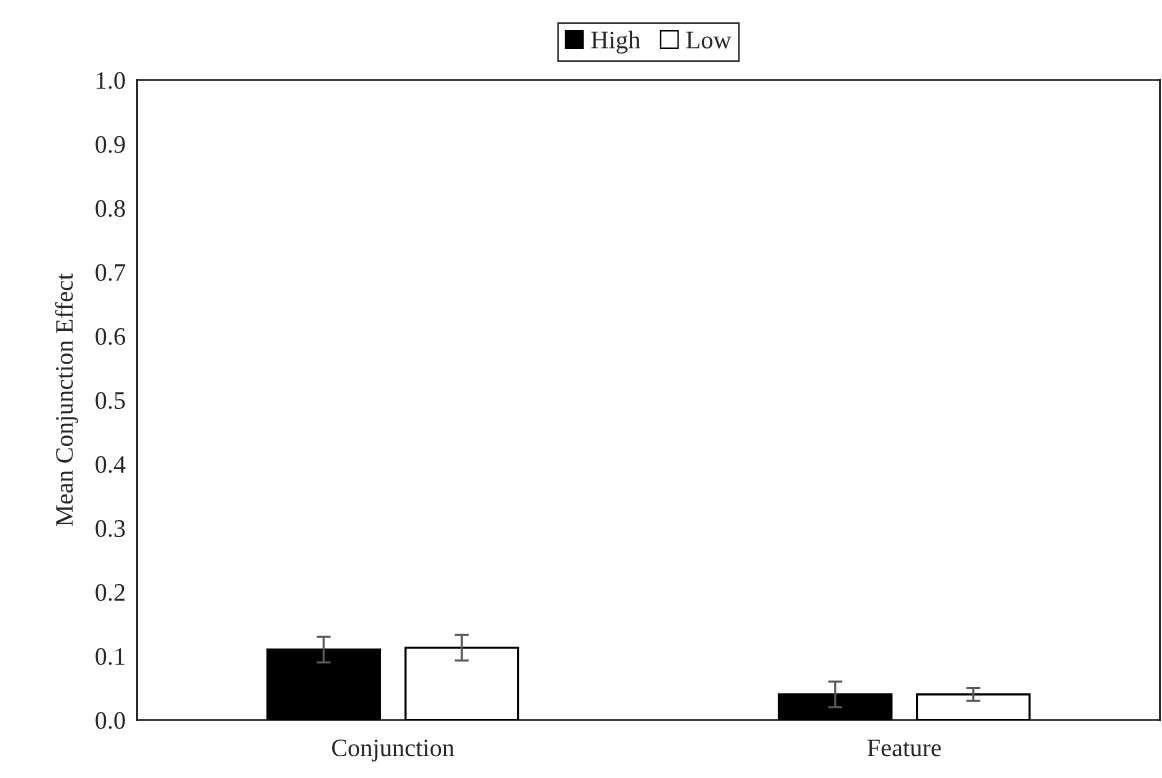  Describe the element at coordinates (110, 465) in the screenshot. I see `y-tick-label: 0.4` at that location.